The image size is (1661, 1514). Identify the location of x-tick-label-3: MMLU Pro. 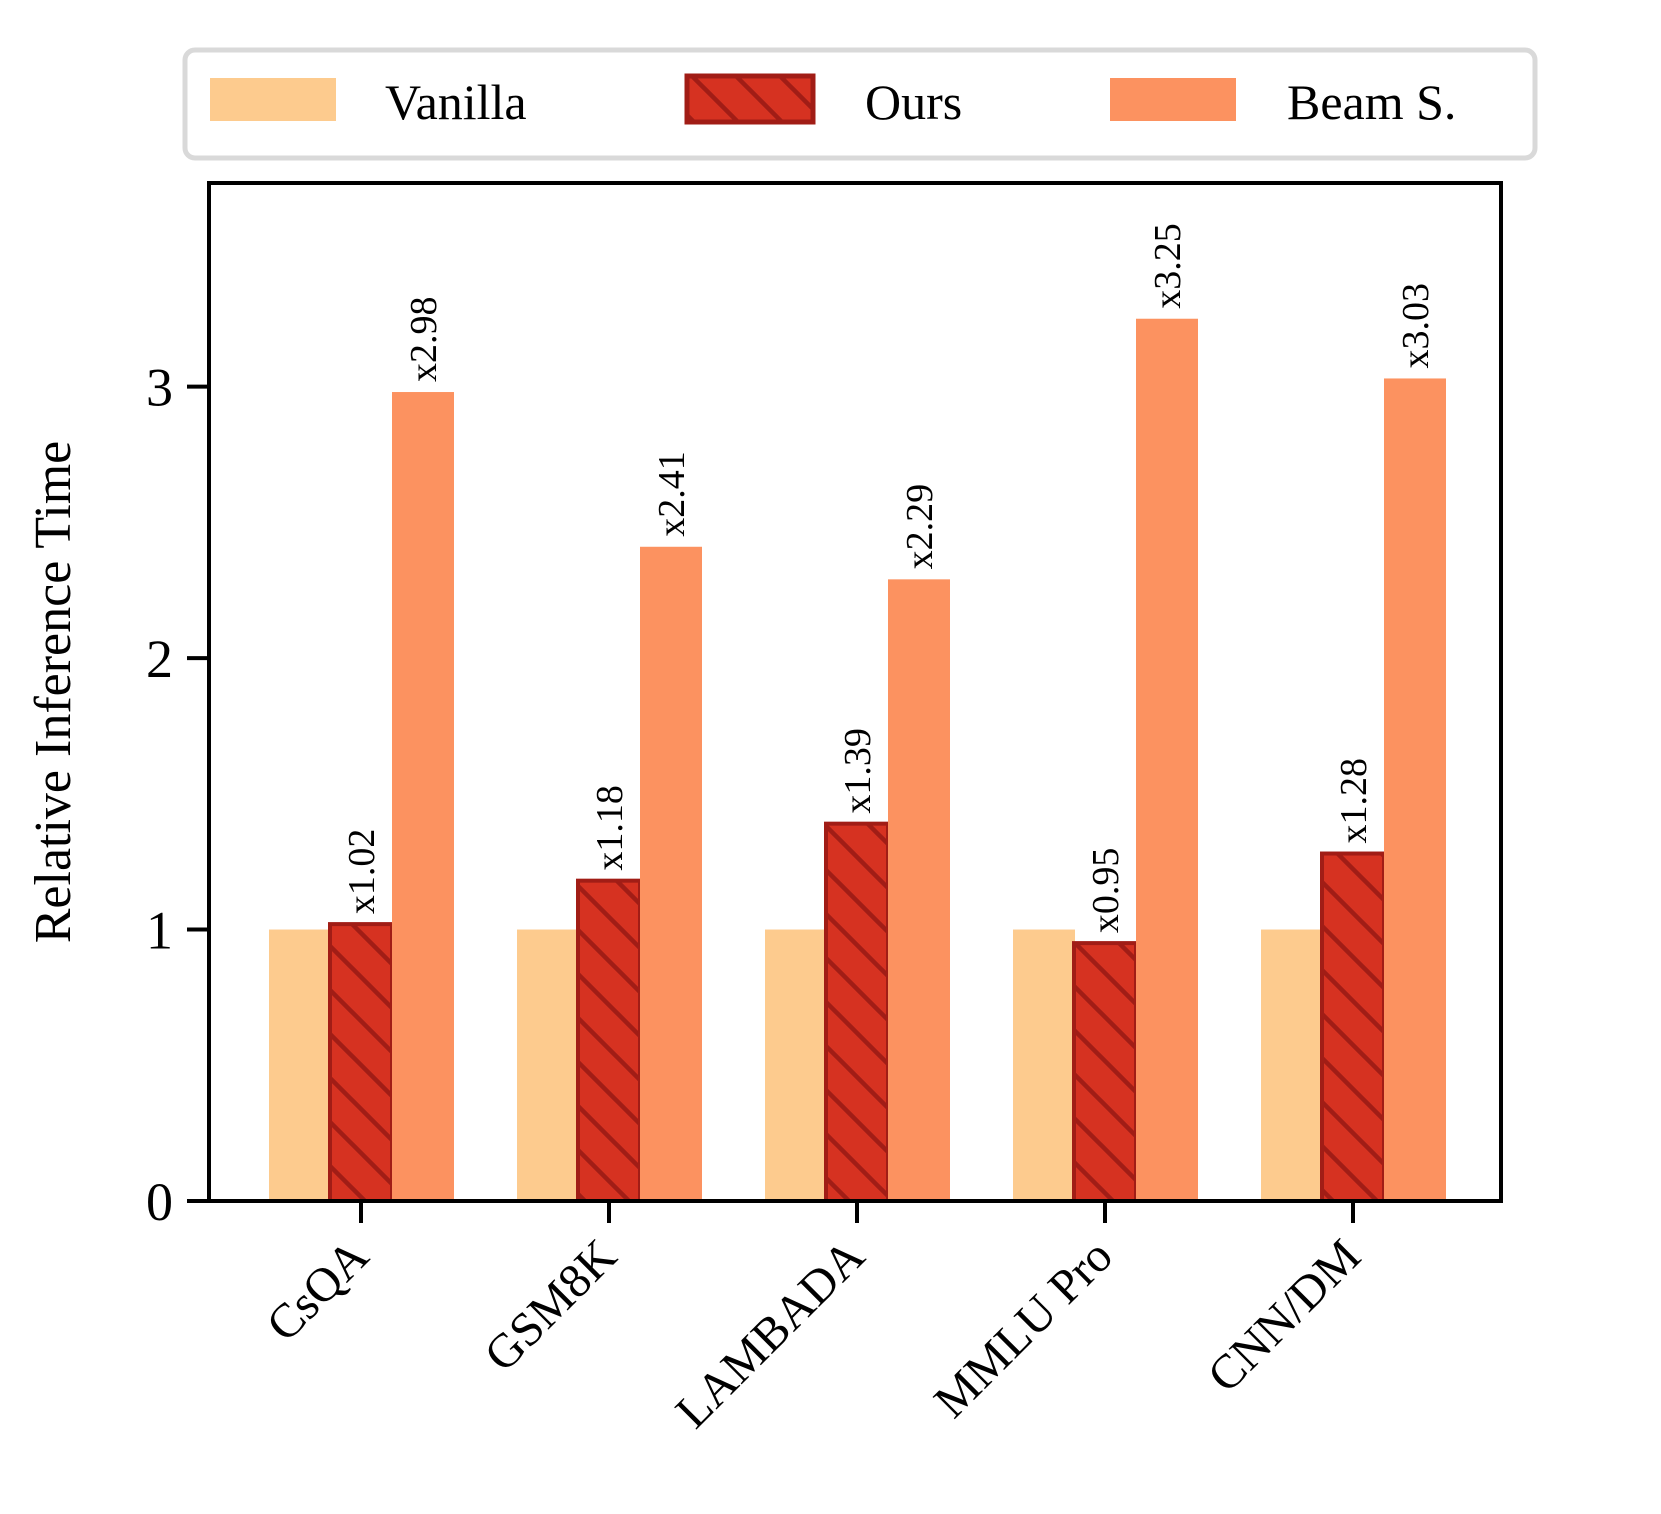
(1023, 1328).